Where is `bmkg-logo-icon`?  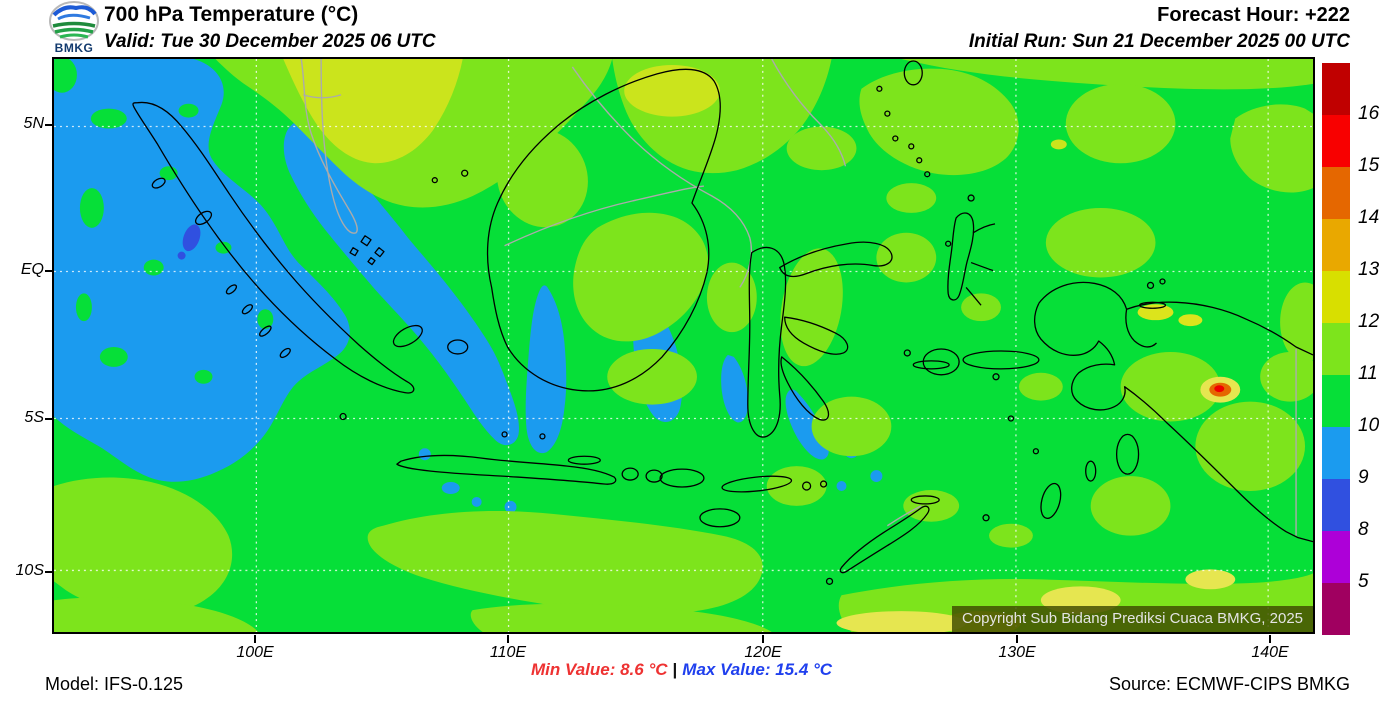
bmkg-logo-icon is located at coordinates (74, 21).